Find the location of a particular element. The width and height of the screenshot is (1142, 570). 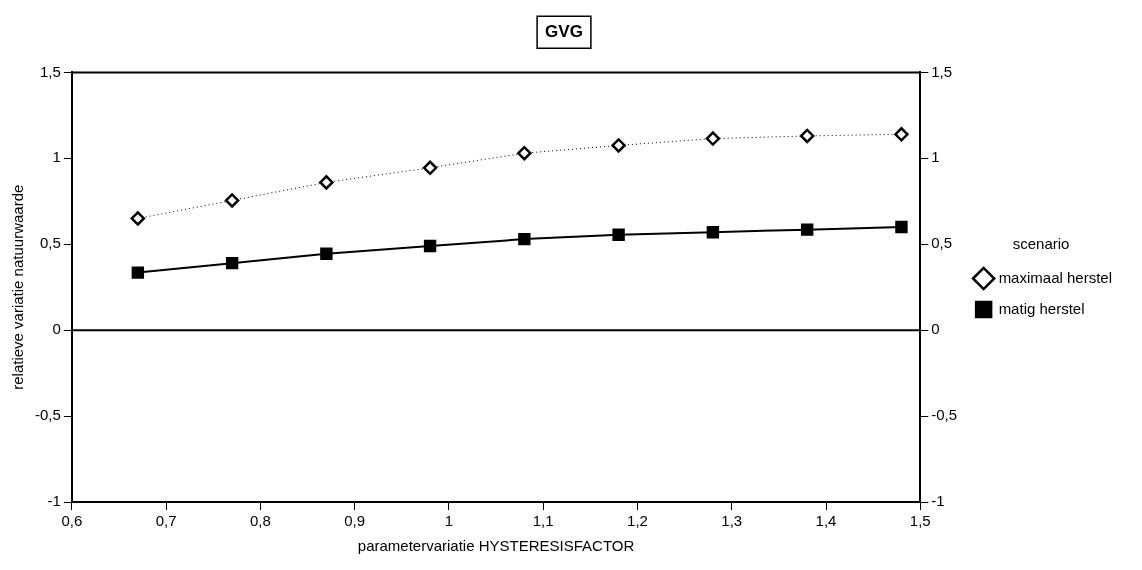

x-tick-label: 0,8 is located at coordinates (260, 521).